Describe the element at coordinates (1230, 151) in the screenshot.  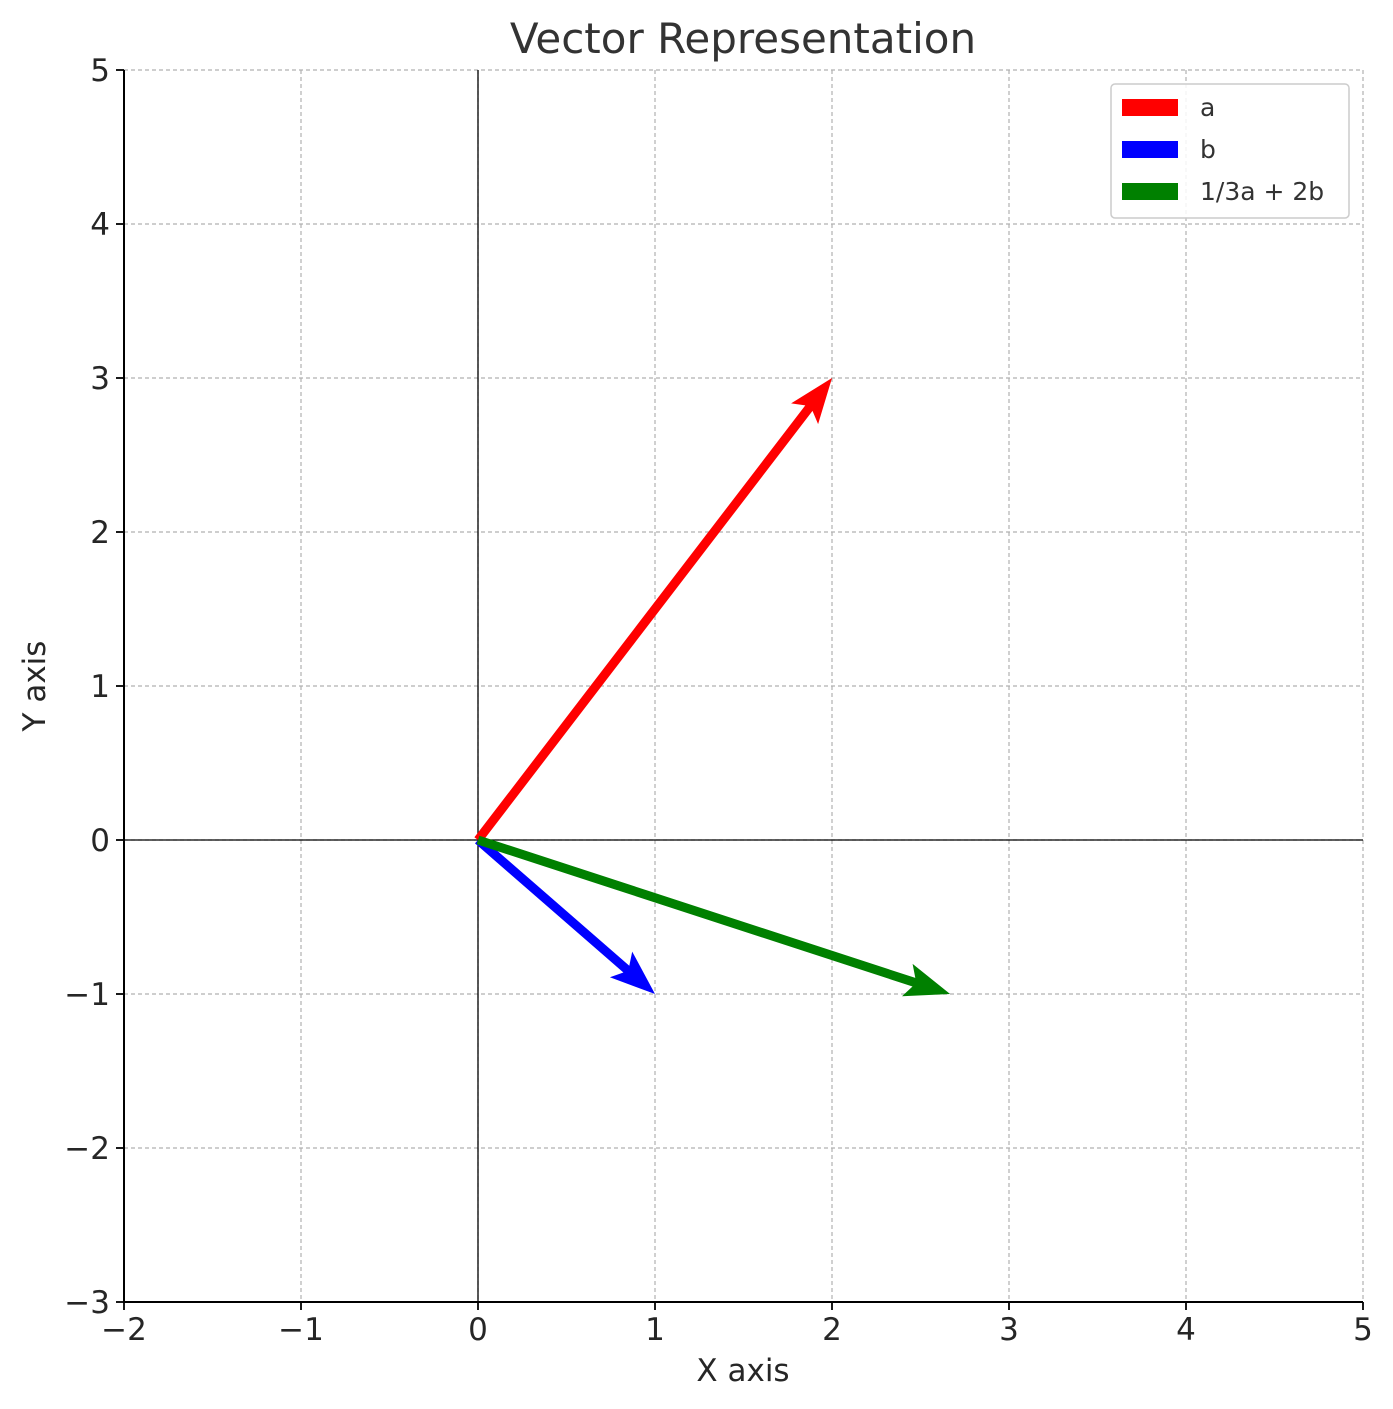
I see `legend: ab 1/3a + 2b` at that location.